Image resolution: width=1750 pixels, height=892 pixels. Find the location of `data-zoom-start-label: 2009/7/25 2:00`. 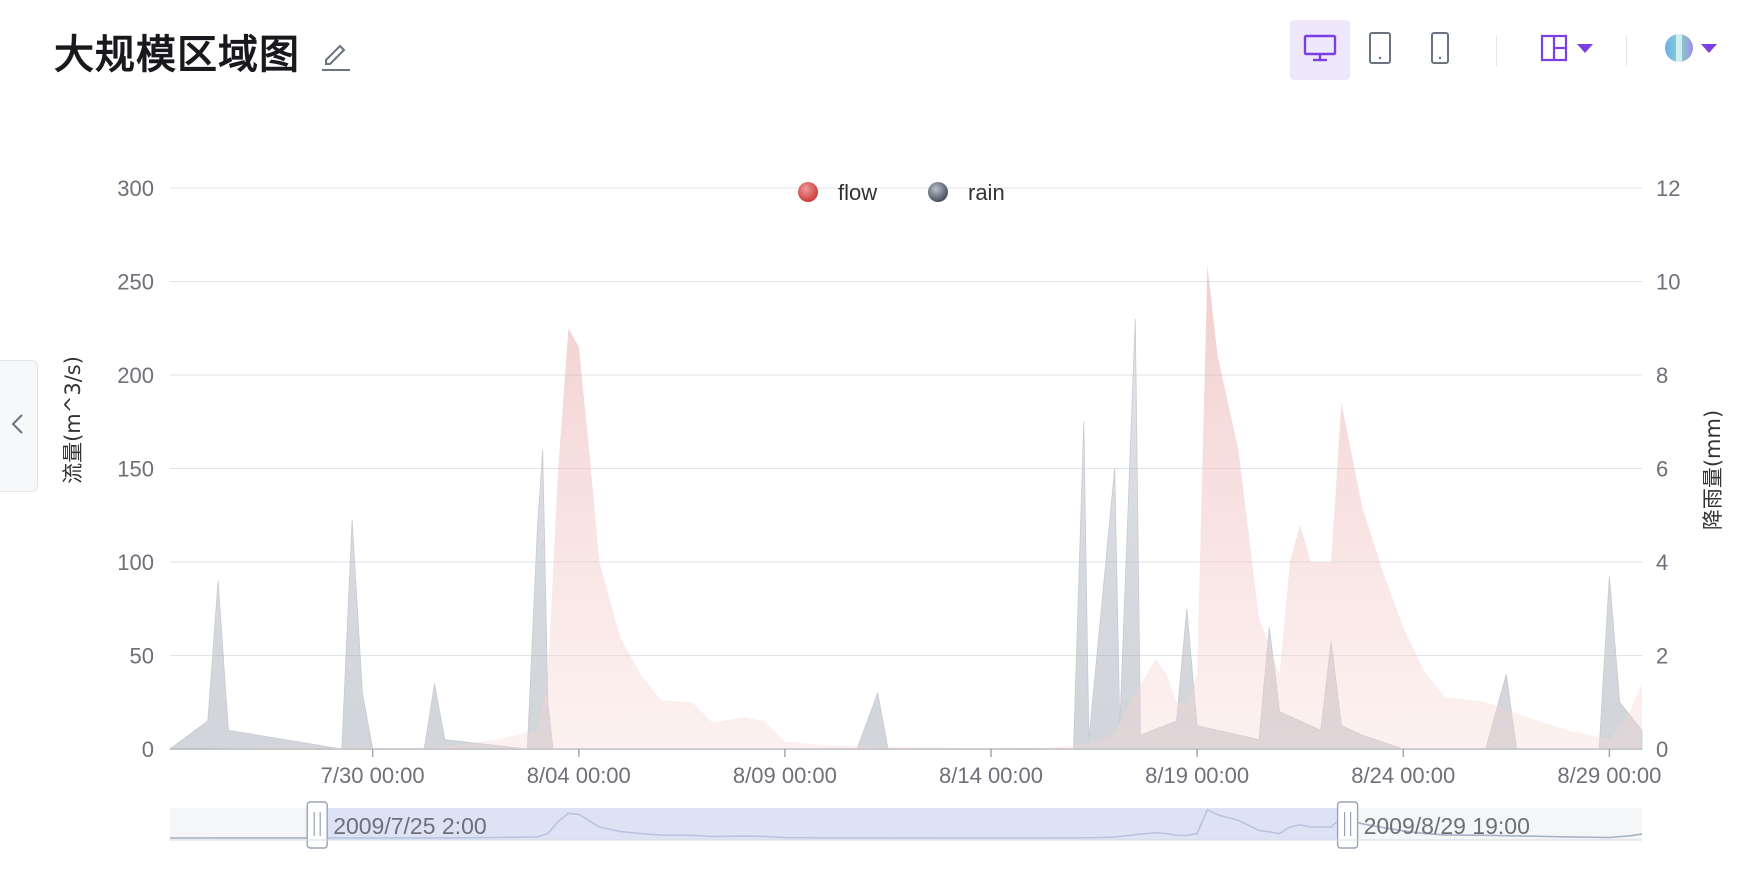

data-zoom-start-label: 2009/7/25 2:00 is located at coordinates (409, 826).